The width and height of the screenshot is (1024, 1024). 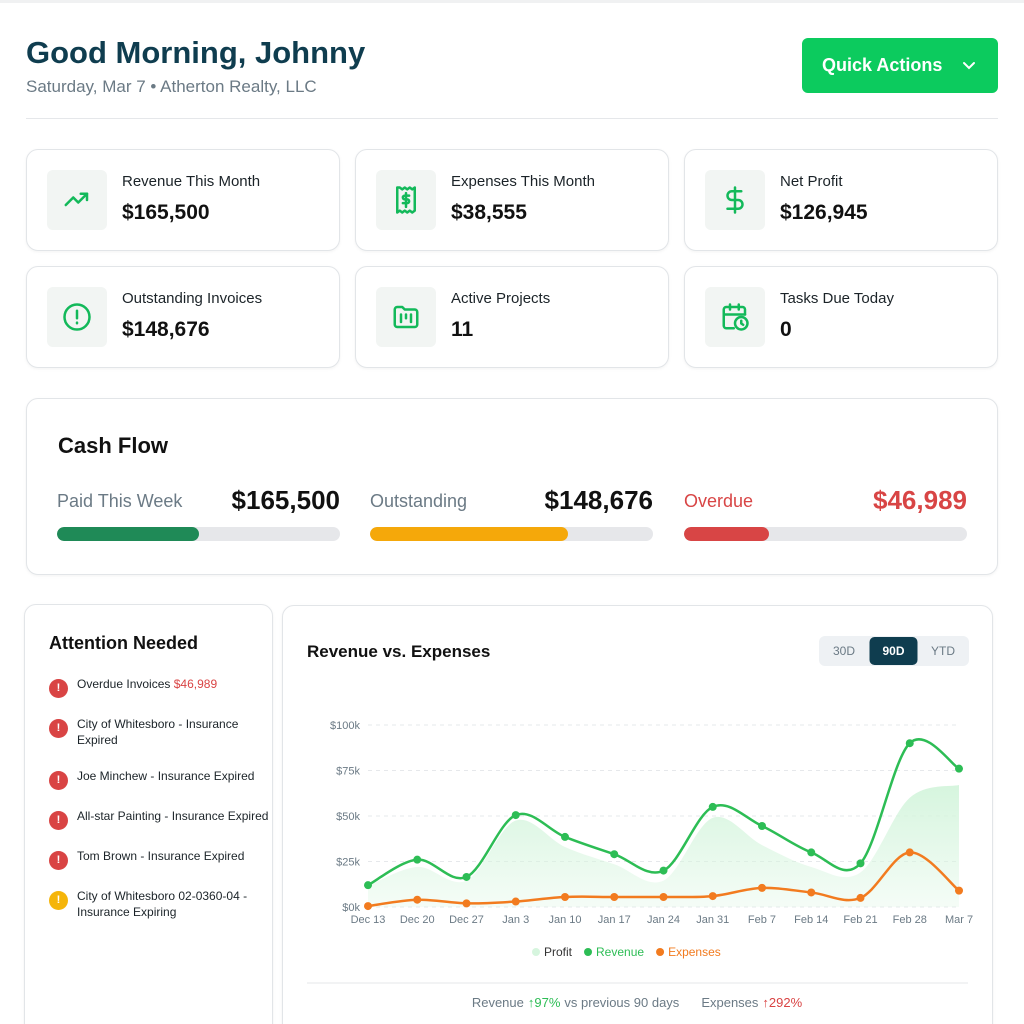 What do you see at coordinates (564, 920) in the screenshot?
I see `x-tick-label: Jan 10` at bounding box center [564, 920].